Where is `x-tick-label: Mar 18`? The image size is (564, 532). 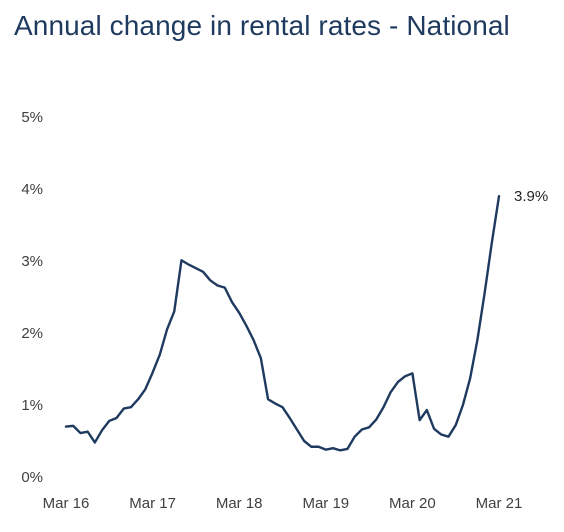
x-tick-label: Mar 18 is located at coordinates (239, 503).